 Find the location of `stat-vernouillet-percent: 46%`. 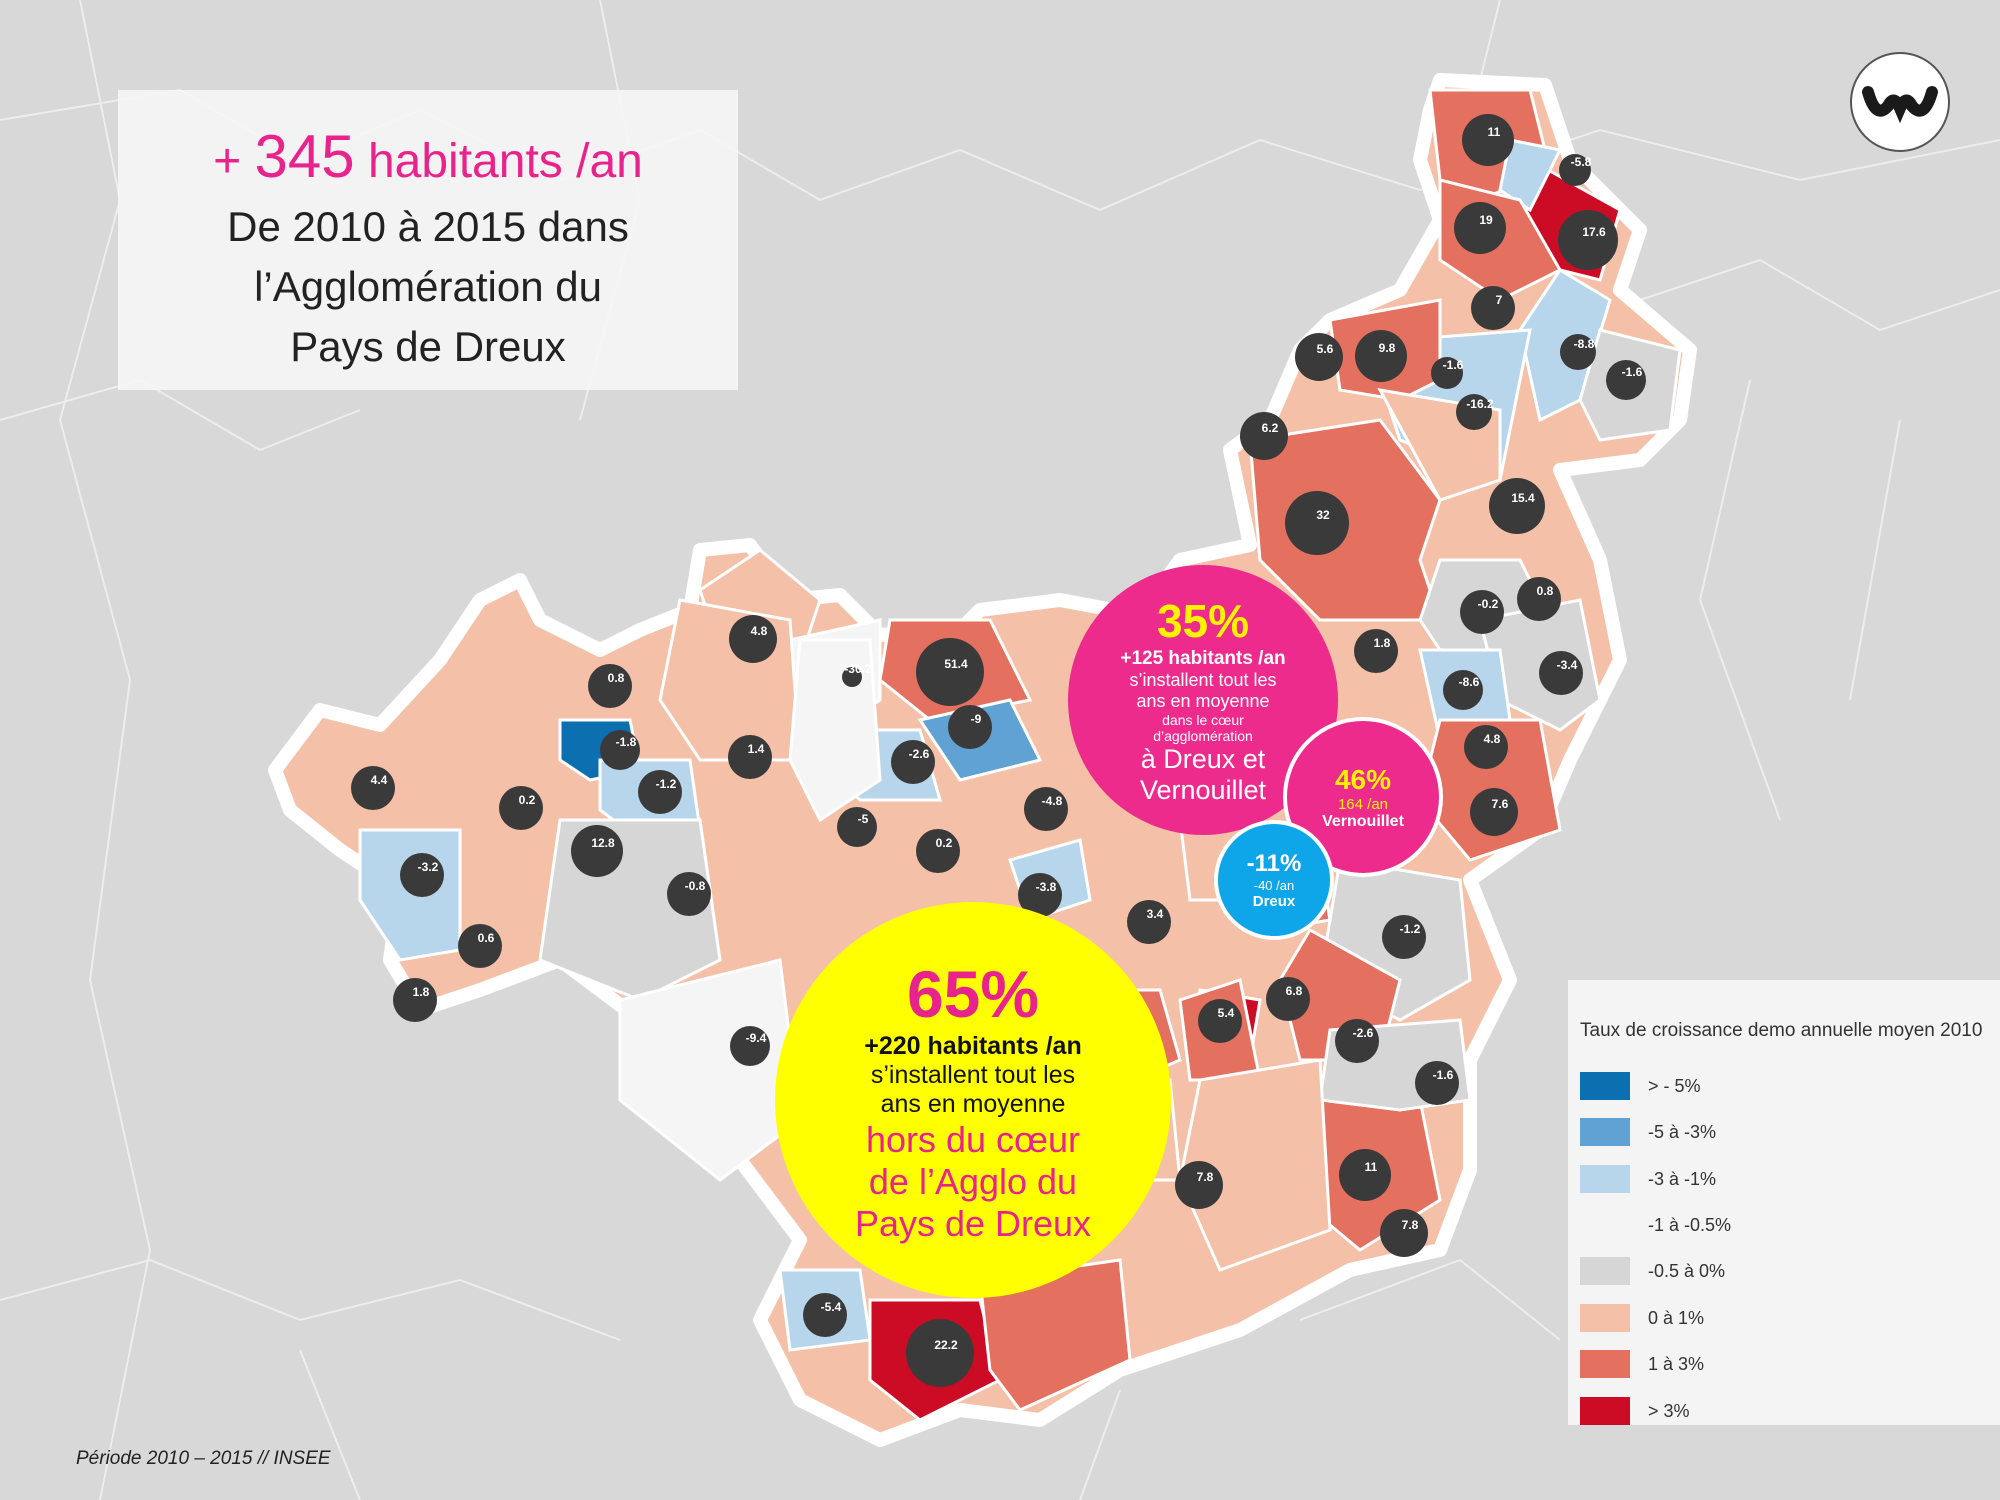

stat-vernouillet-percent: 46% is located at coordinates (1363, 779).